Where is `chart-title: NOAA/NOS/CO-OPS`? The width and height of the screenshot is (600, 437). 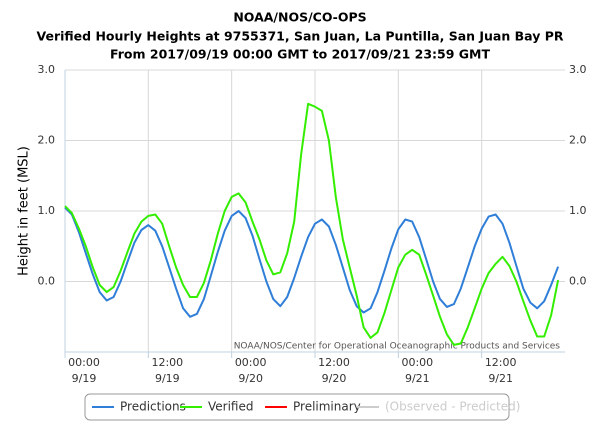 chart-title: NOAA/NOS/CO-OPS is located at coordinates (299, 17).